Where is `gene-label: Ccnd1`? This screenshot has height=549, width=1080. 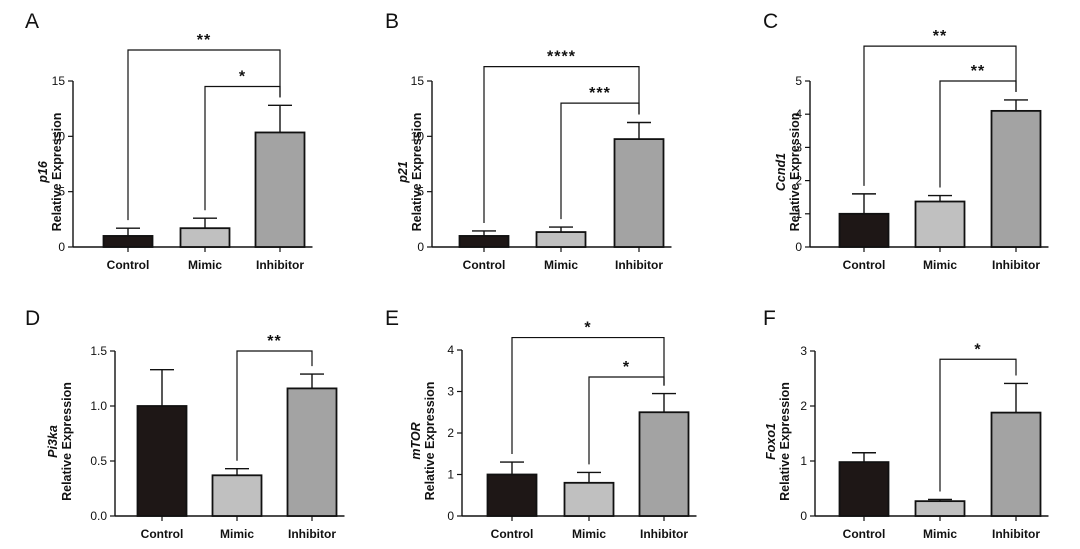
gene-label: Ccnd1 is located at coordinates (781, 172).